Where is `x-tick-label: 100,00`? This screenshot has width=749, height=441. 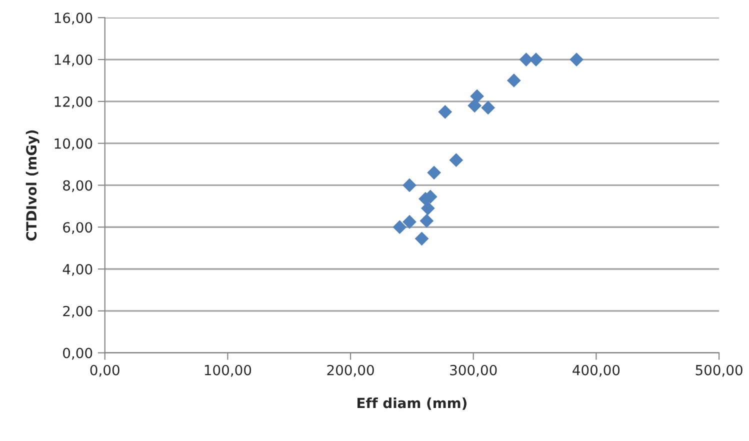 x-tick-label: 100,00 is located at coordinates (228, 370).